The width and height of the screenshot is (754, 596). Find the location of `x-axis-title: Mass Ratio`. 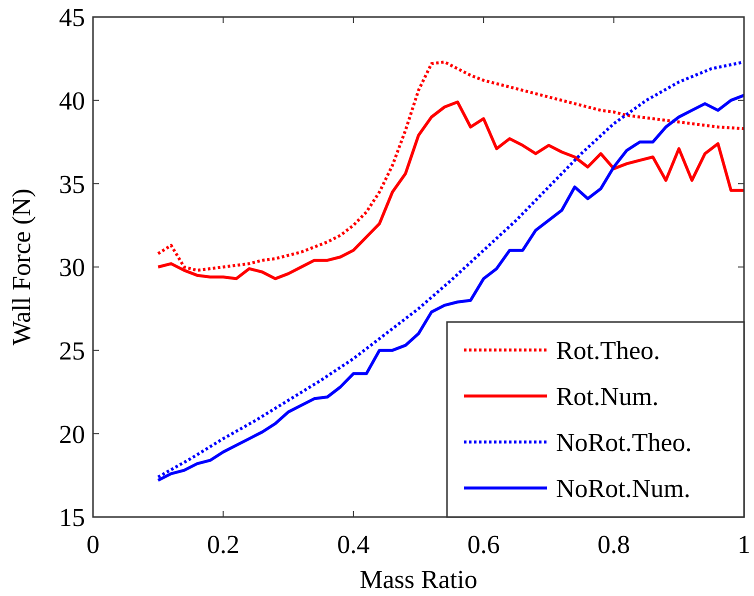

x-axis-title: Mass Ratio is located at coordinates (419, 579).